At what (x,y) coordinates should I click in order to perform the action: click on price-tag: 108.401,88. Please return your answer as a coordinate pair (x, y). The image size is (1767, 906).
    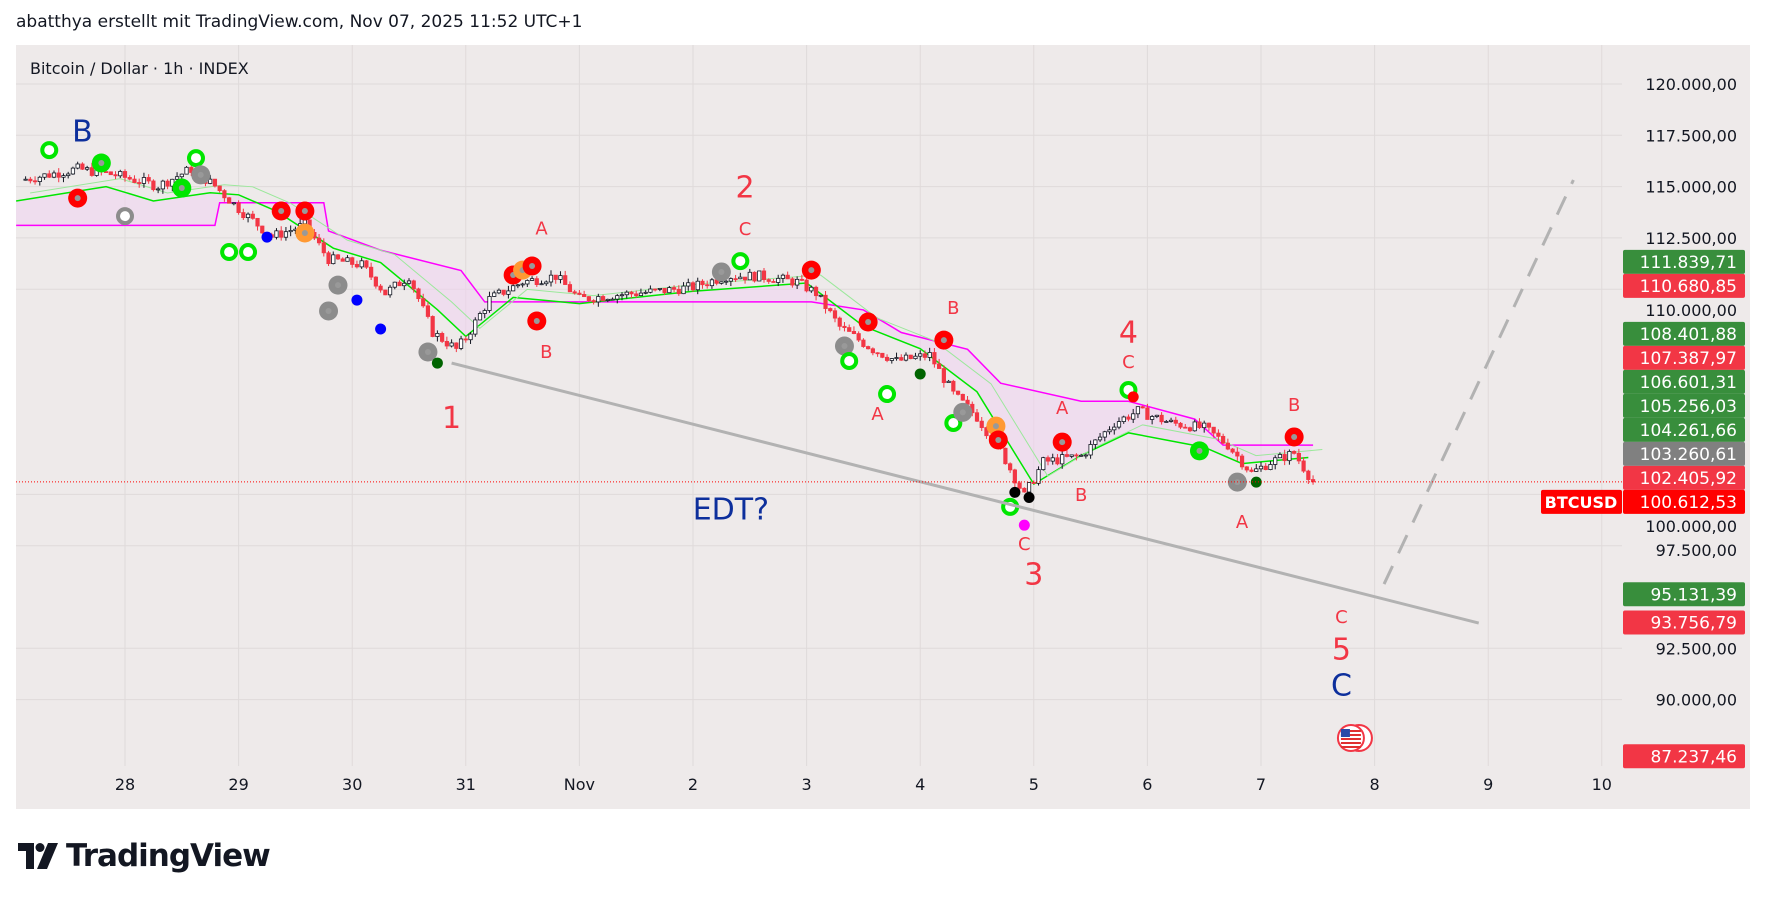
    Looking at the image, I should click on (1684, 333).